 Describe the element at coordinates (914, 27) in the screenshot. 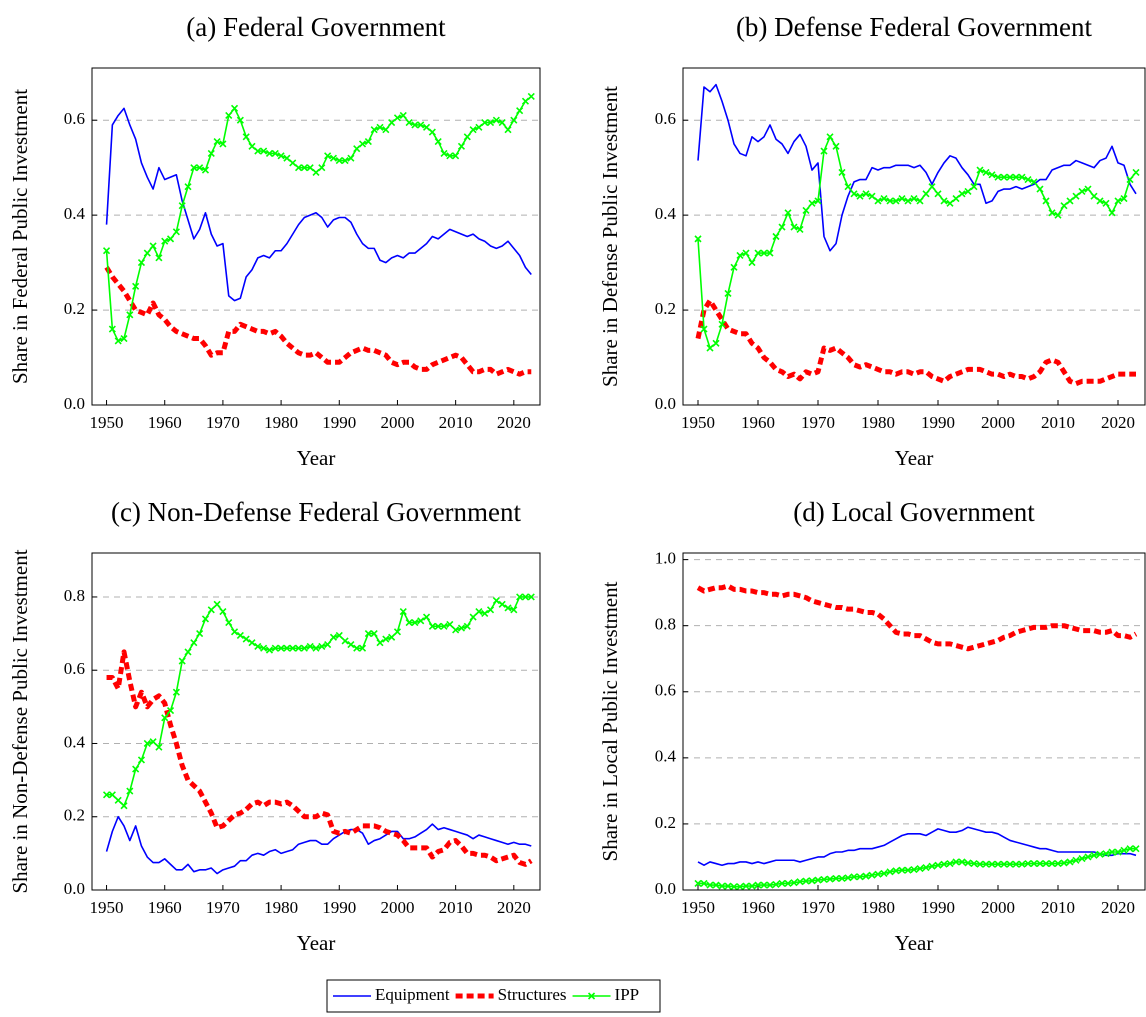

I see `chart-title: (b) Defense Federal Government` at that location.